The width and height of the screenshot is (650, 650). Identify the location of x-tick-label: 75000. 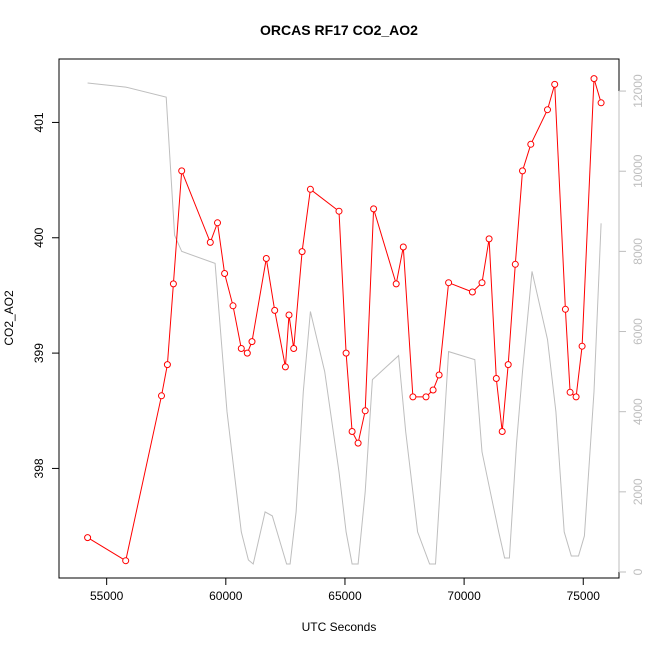
(584, 596).